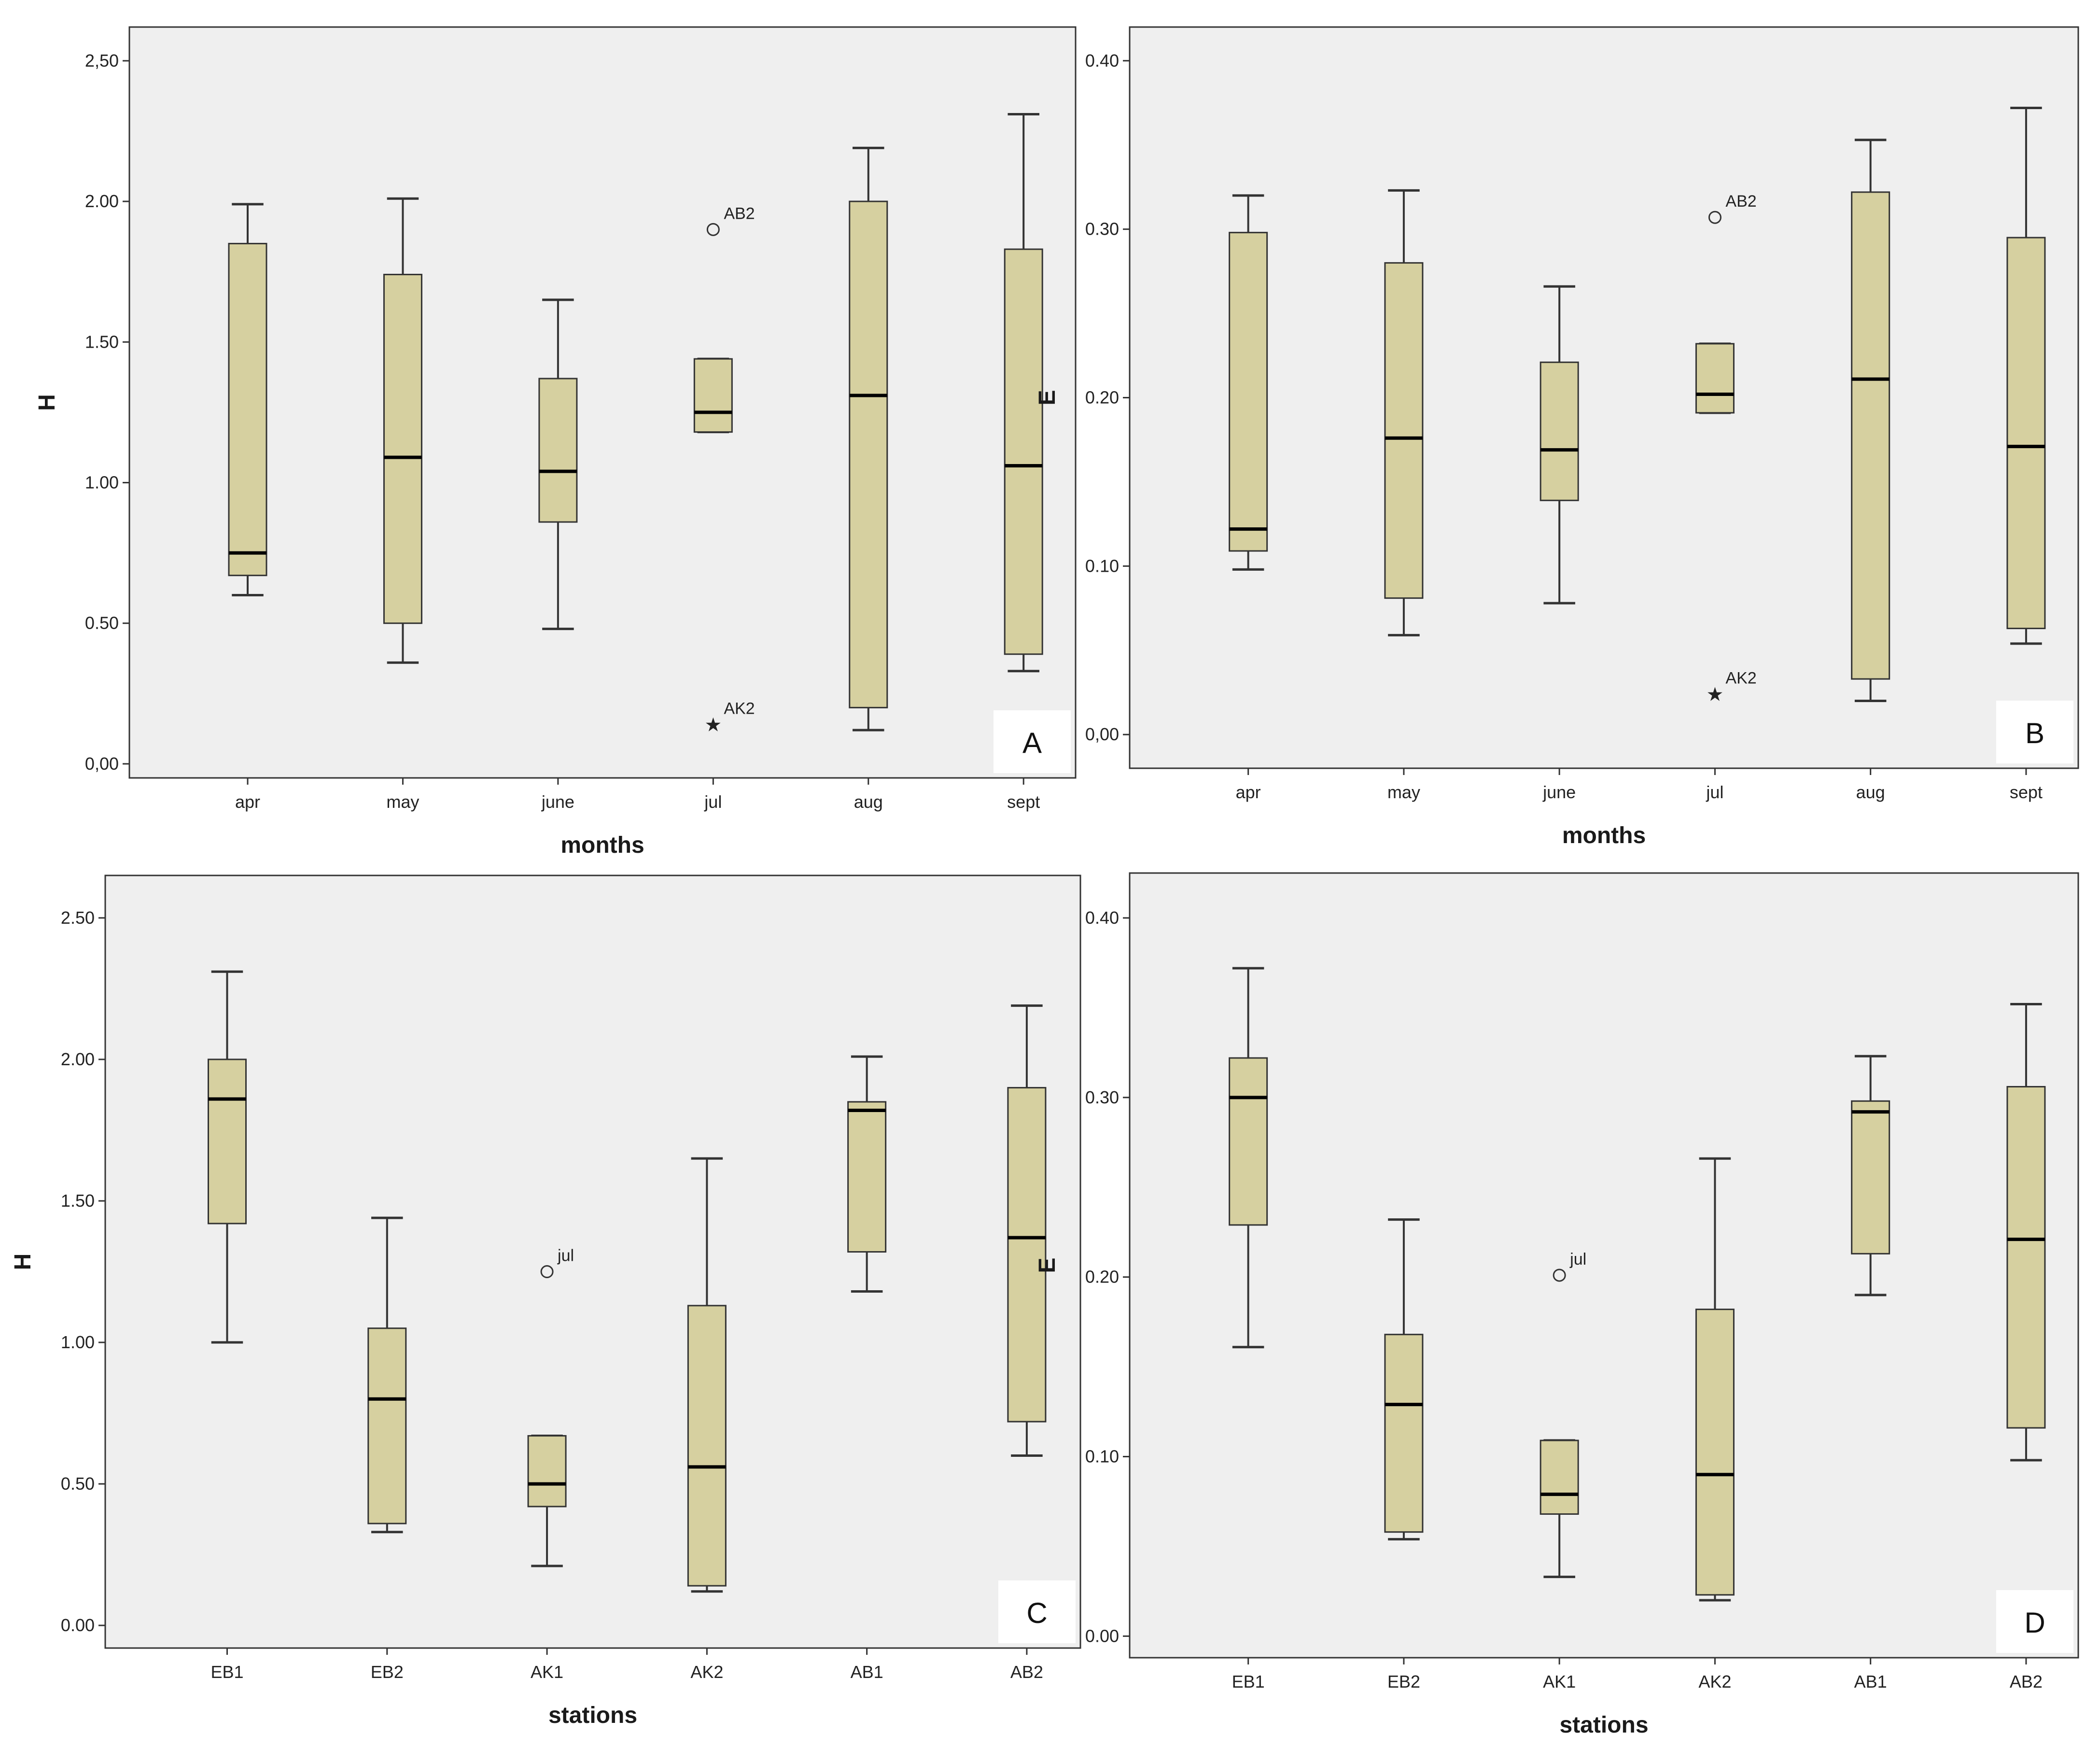 The width and height of the screenshot is (2100, 1748). I want to click on x-tick-label: EB2, so click(388, 1672).